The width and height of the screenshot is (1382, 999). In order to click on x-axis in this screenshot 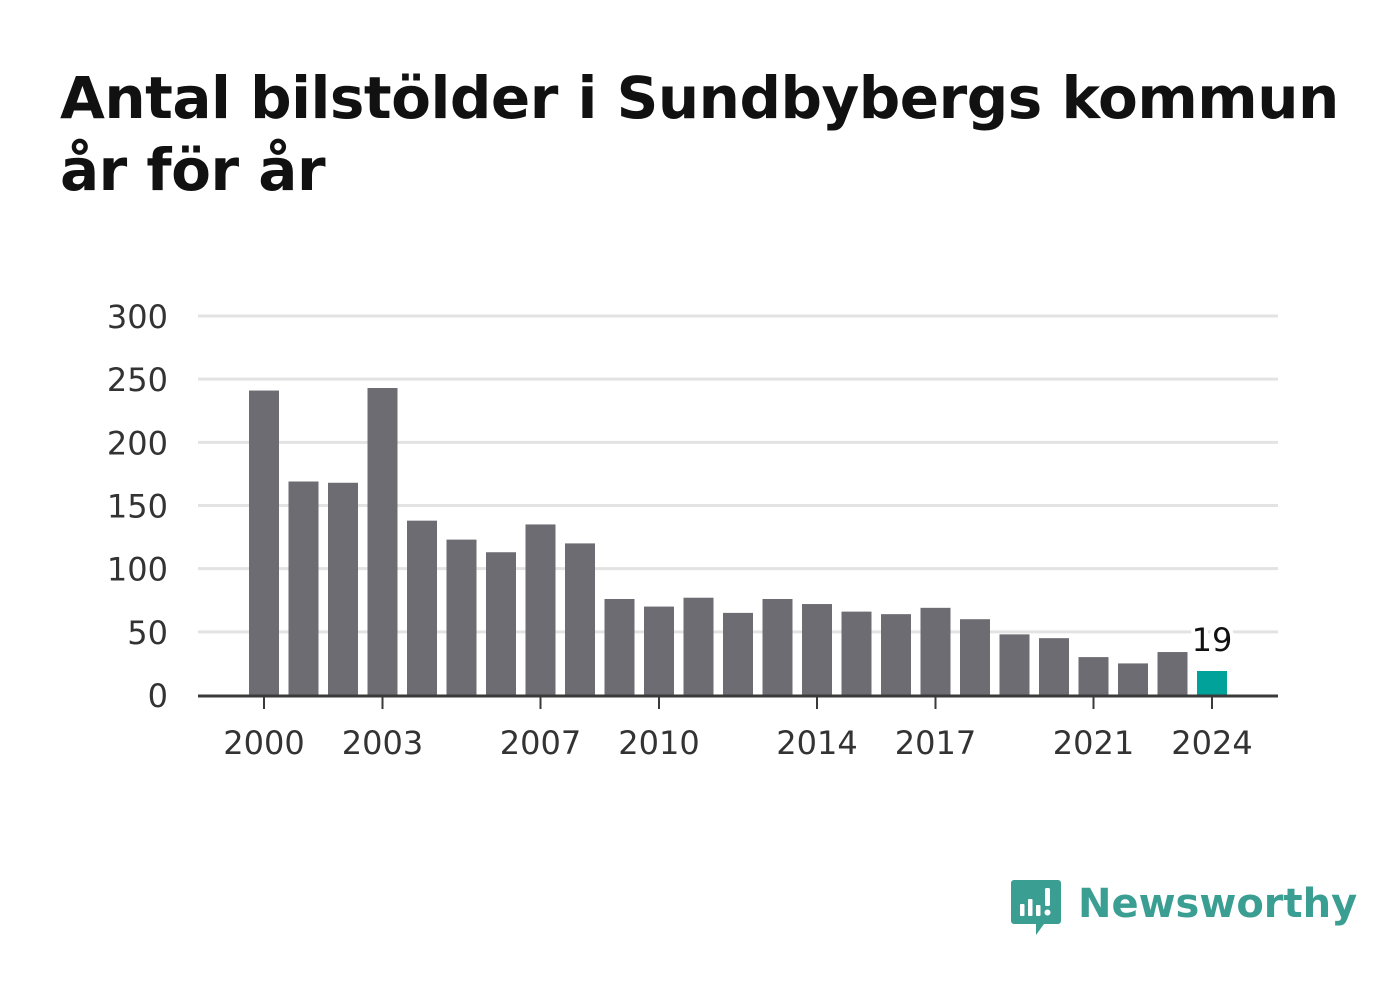, I will do `click(738, 701)`.